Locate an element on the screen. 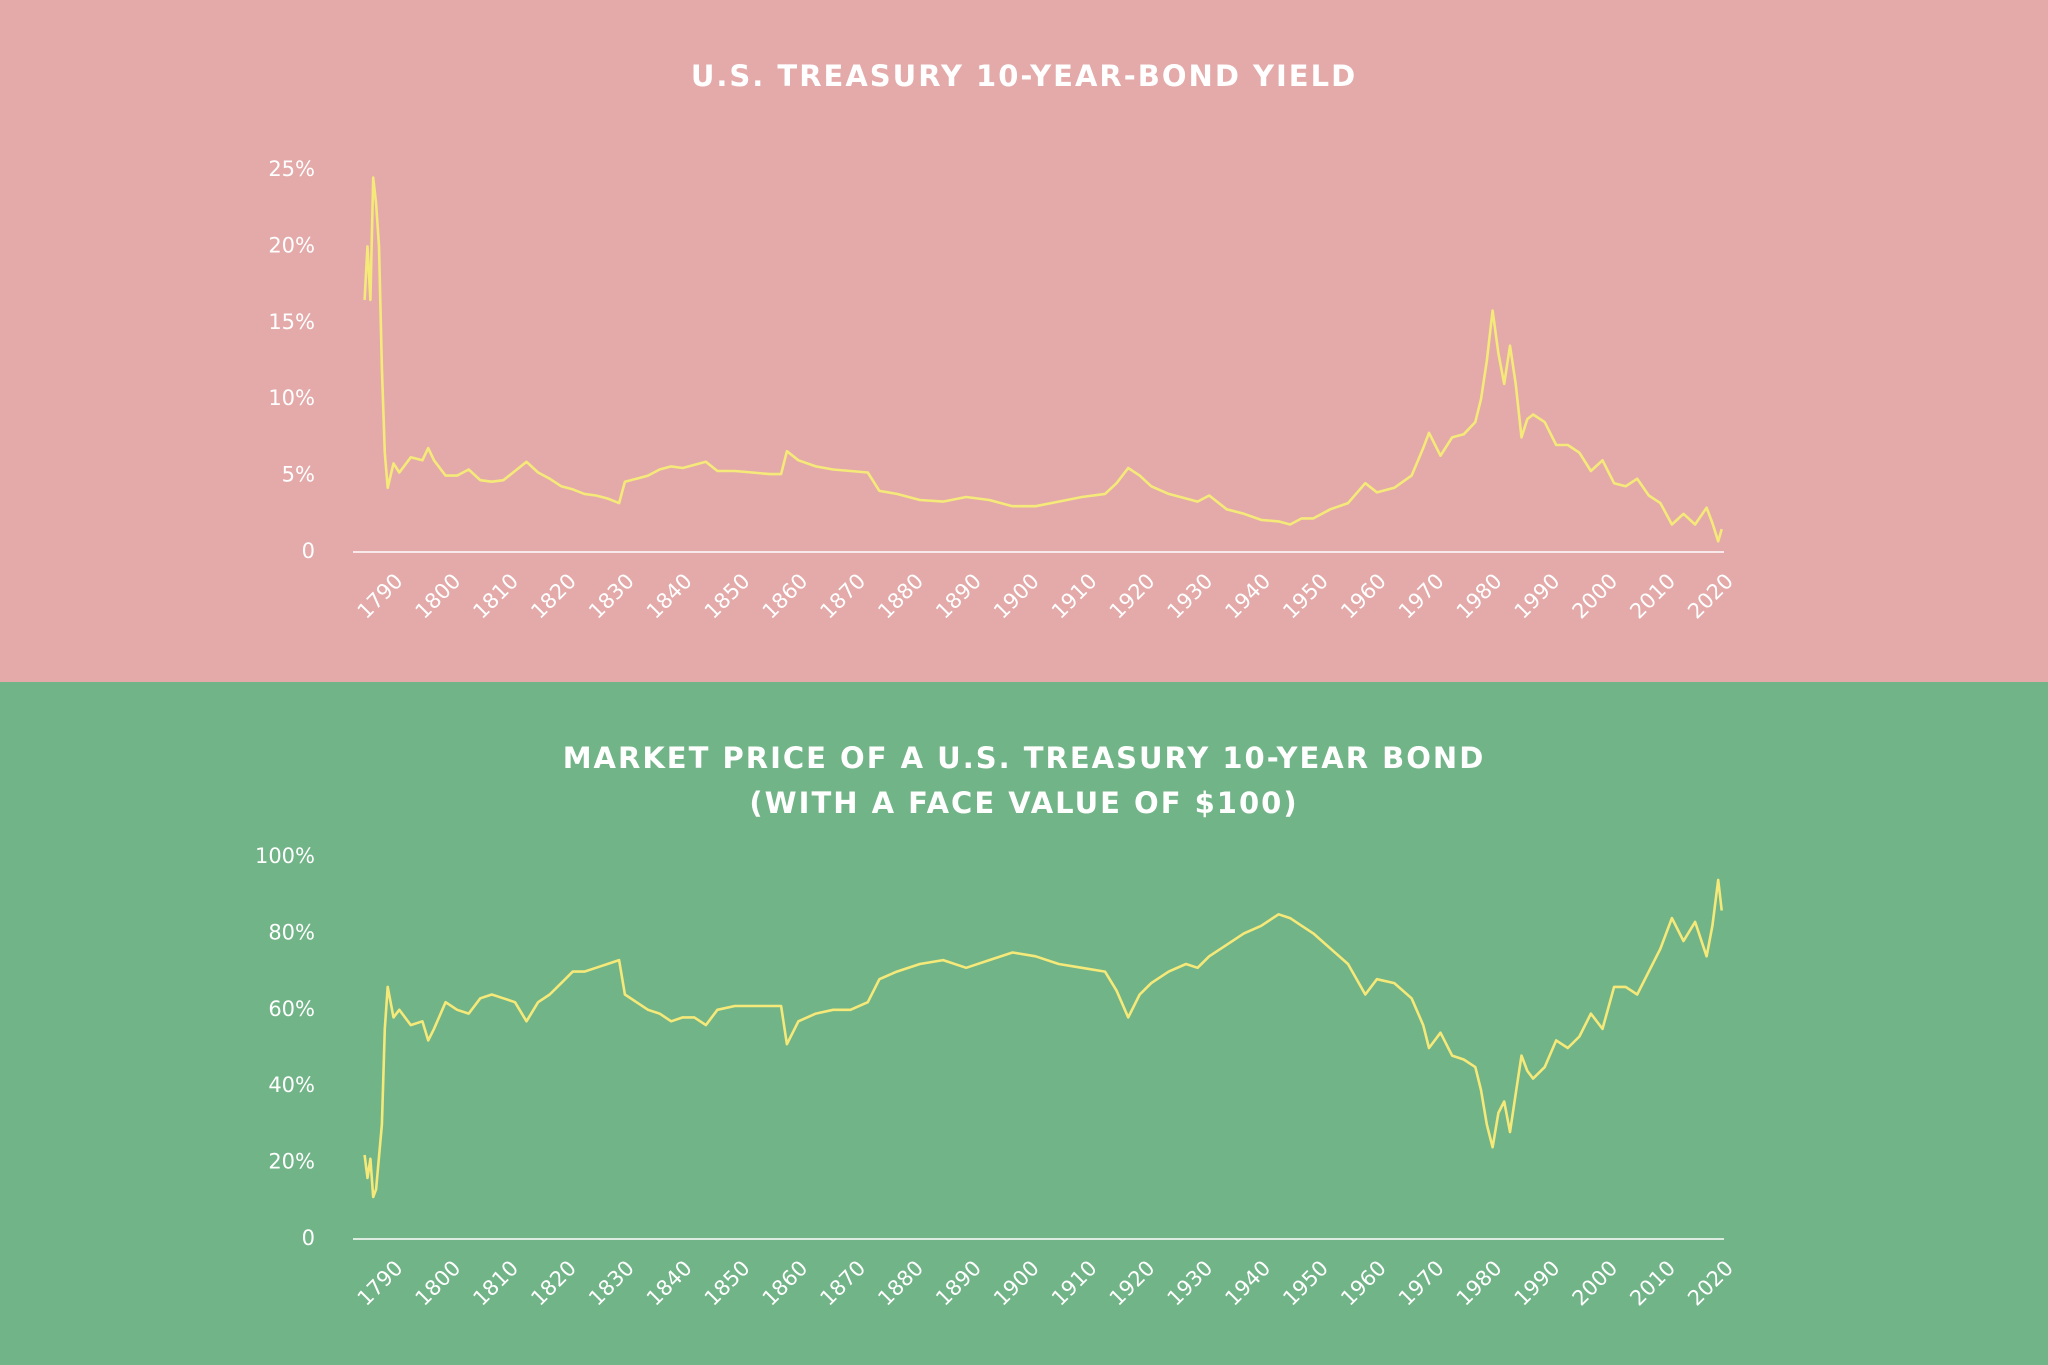 This screenshot has height=1365, width=2048. y-tick-label: 15% is located at coordinates (291, 322).